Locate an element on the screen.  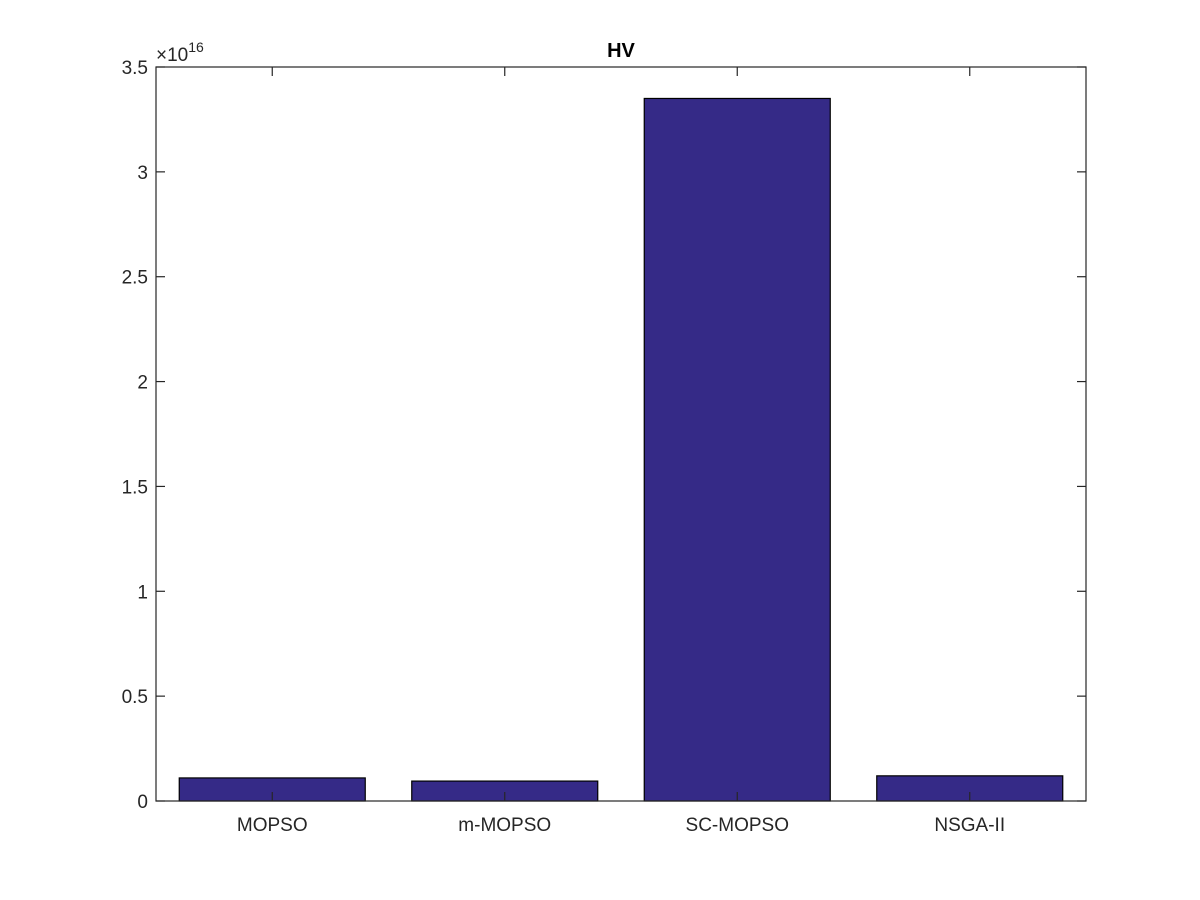
y-axis-exponent: ×10¹⁶ is located at coordinates (180, 52).